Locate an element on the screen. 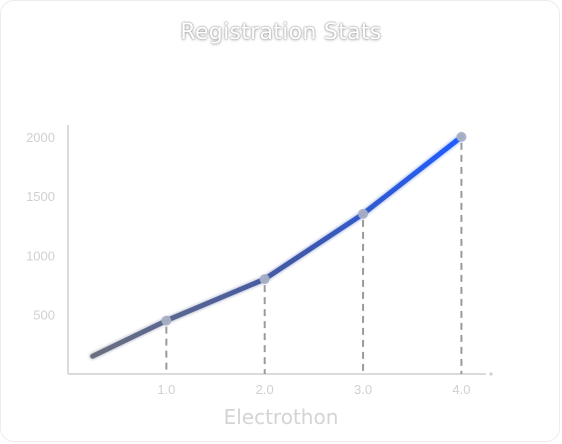  y-tick-label: 1500 is located at coordinates (40, 196).